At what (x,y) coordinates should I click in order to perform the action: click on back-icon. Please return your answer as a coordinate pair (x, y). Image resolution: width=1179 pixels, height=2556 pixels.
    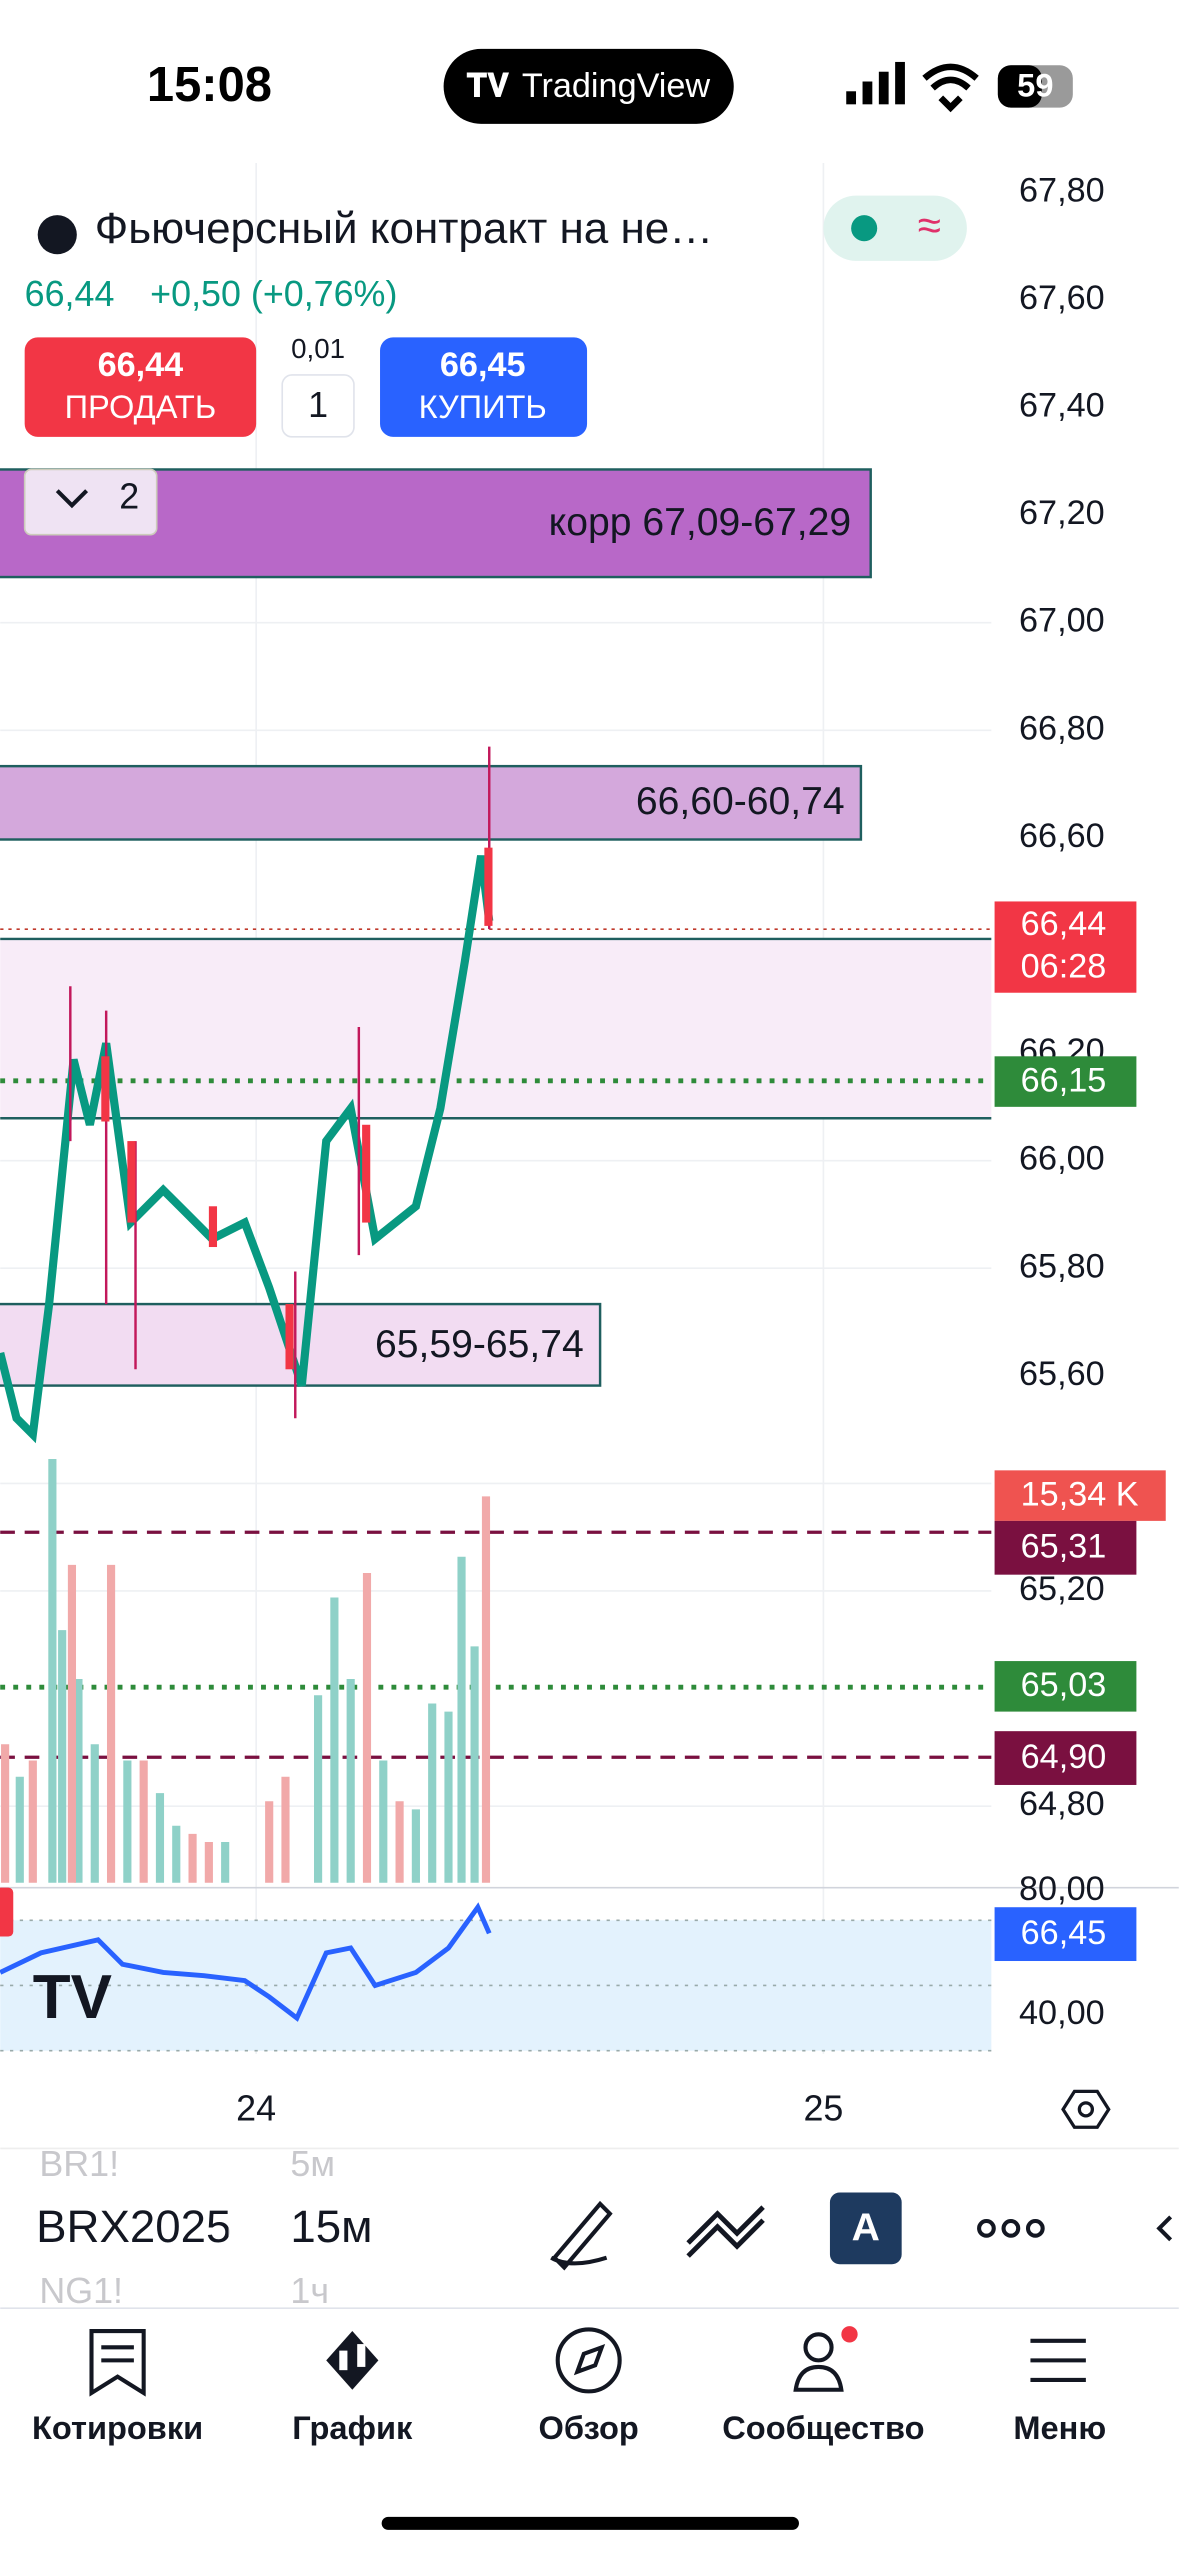
    Looking at the image, I should click on (1164, 2228).